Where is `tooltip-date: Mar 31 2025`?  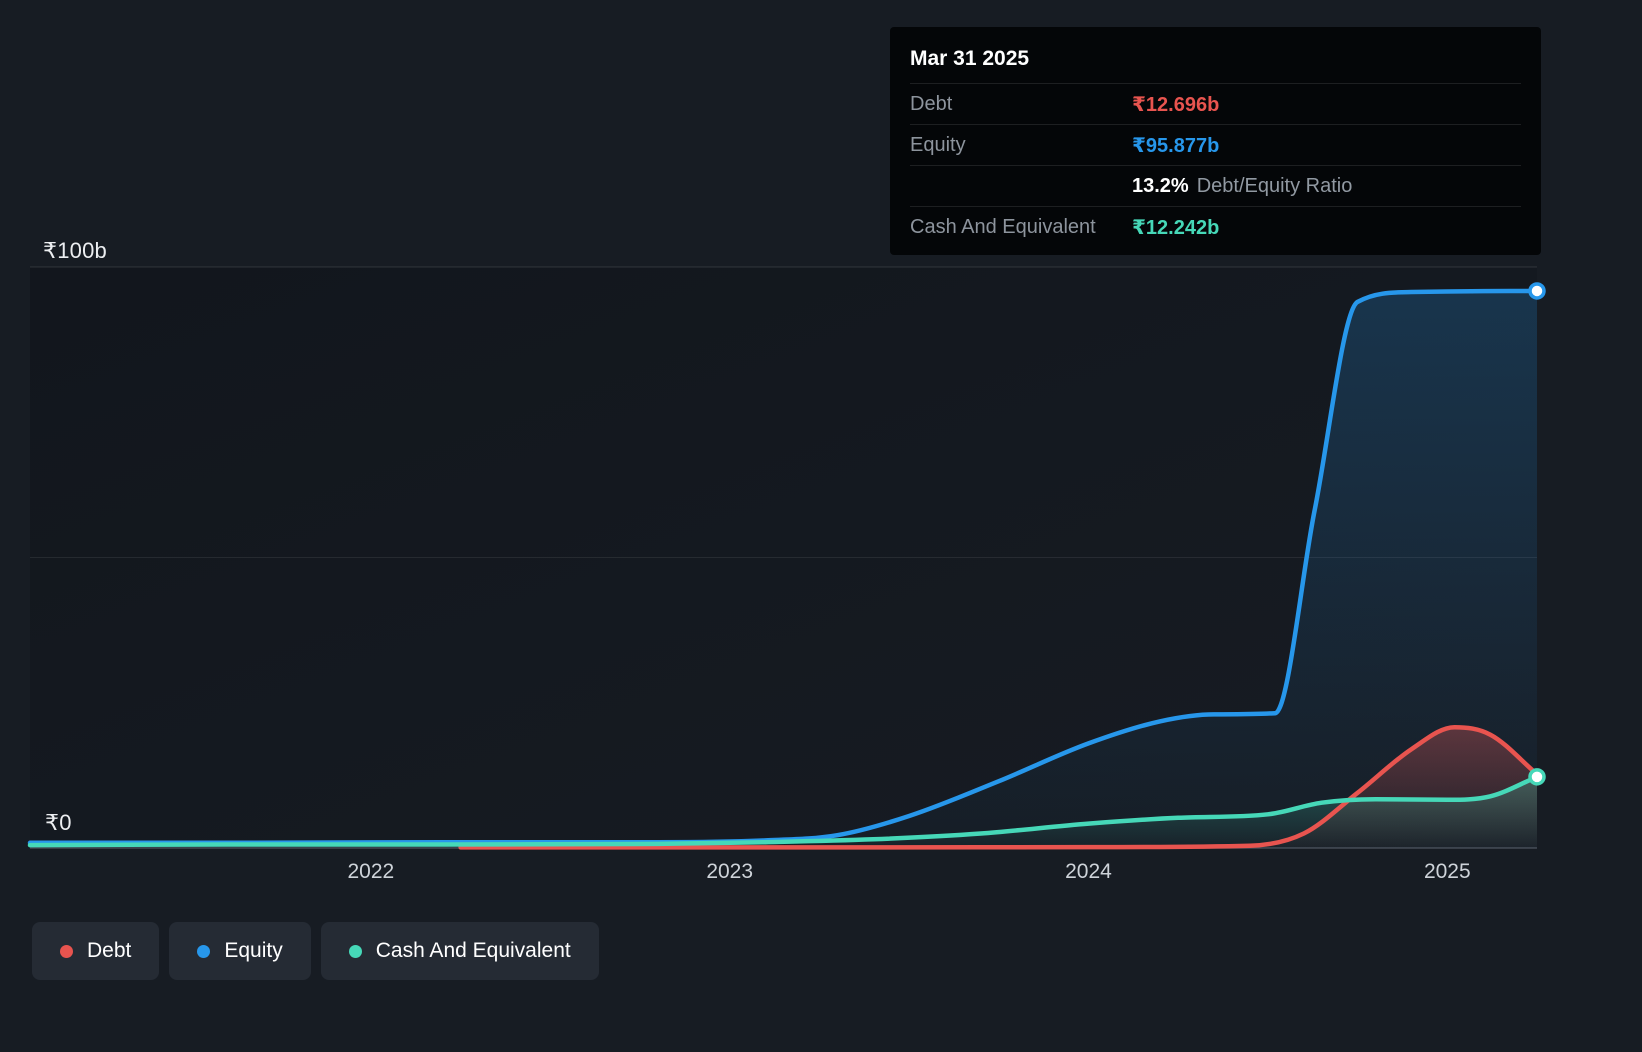 tooltip-date: Mar 31 2025 is located at coordinates (970, 58).